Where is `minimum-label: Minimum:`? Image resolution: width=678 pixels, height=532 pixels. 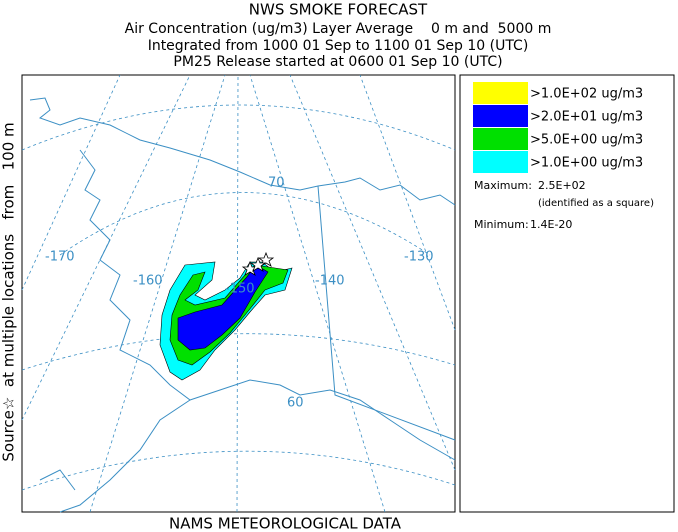
minimum-label: Minimum: is located at coordinates (501, 224).